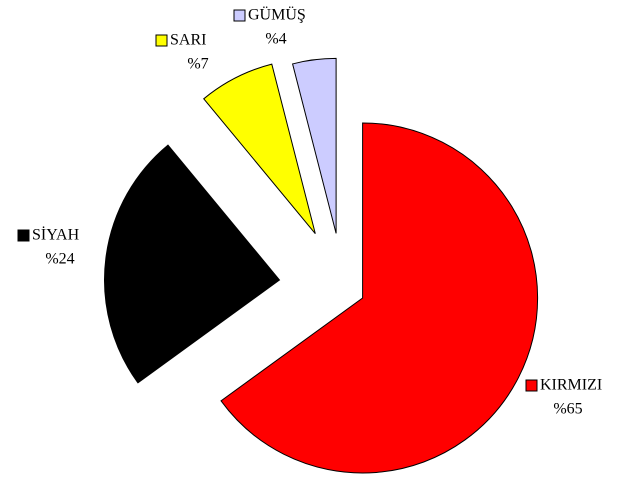 The image size is (633, 479). I want to click on slice-value-label: %24, so click(59, 259).